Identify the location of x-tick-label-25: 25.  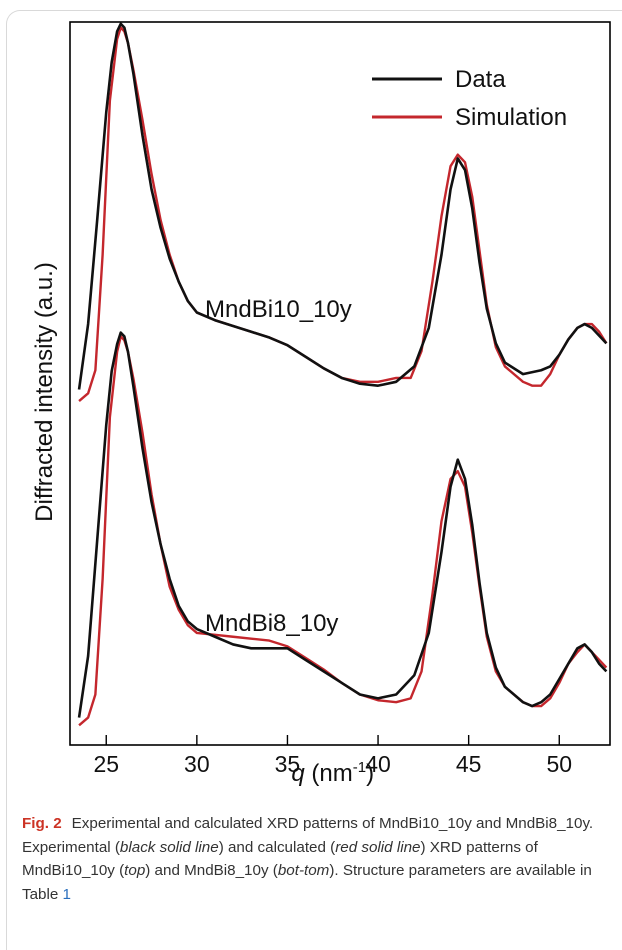
(106, 764).